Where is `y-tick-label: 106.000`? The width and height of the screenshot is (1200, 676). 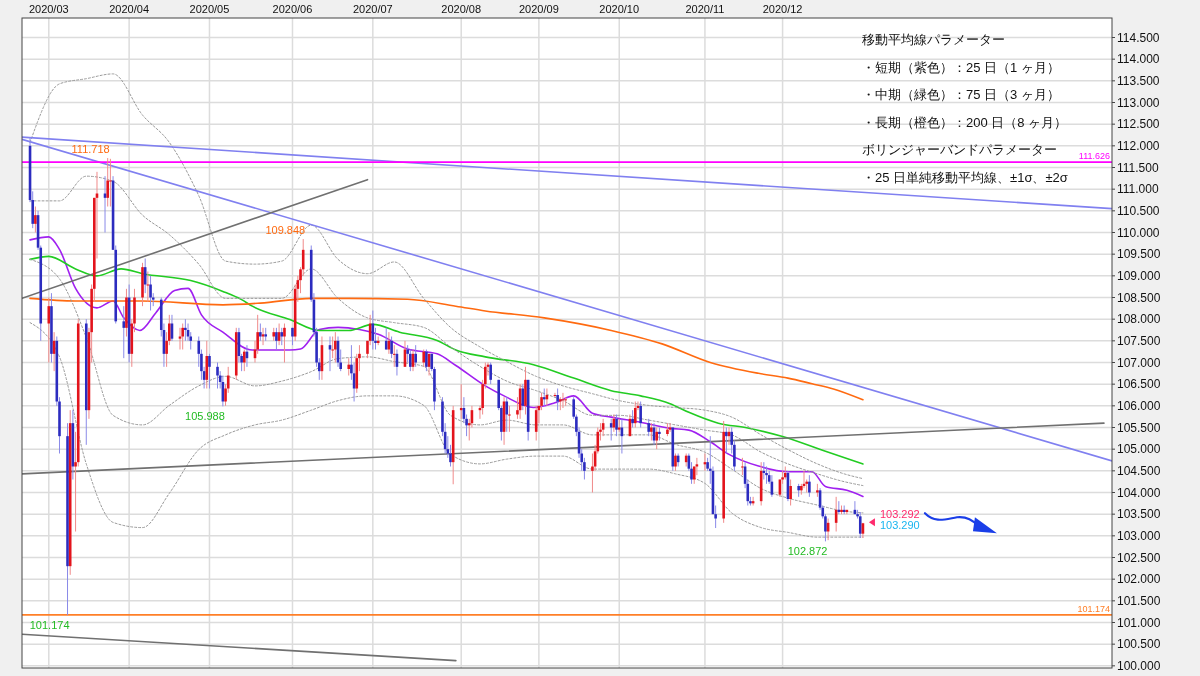
y-tick-label: 106.000 is located at coordinates (1139, 406).